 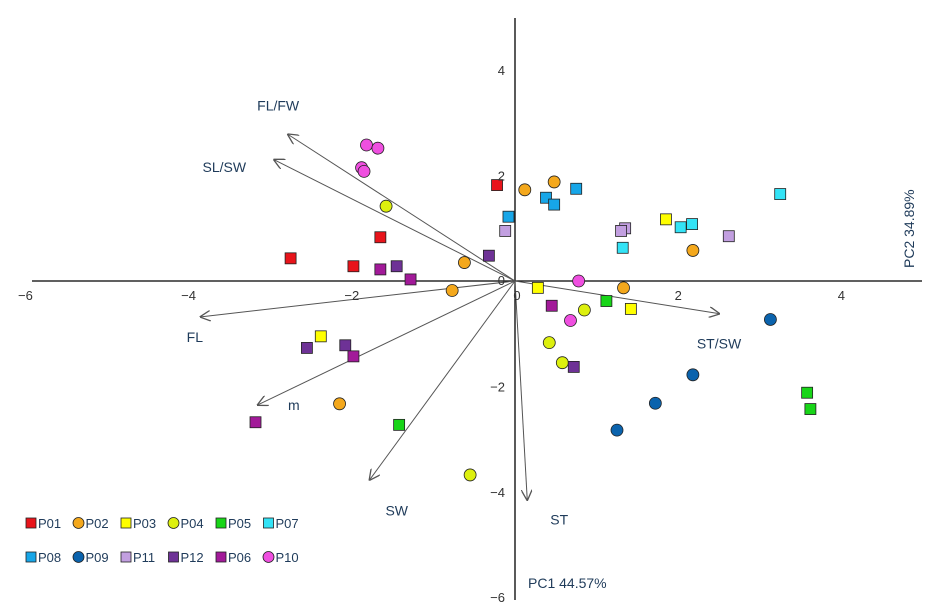 I want to click on legend-label-p08: P08, so click(x=49, y=557).